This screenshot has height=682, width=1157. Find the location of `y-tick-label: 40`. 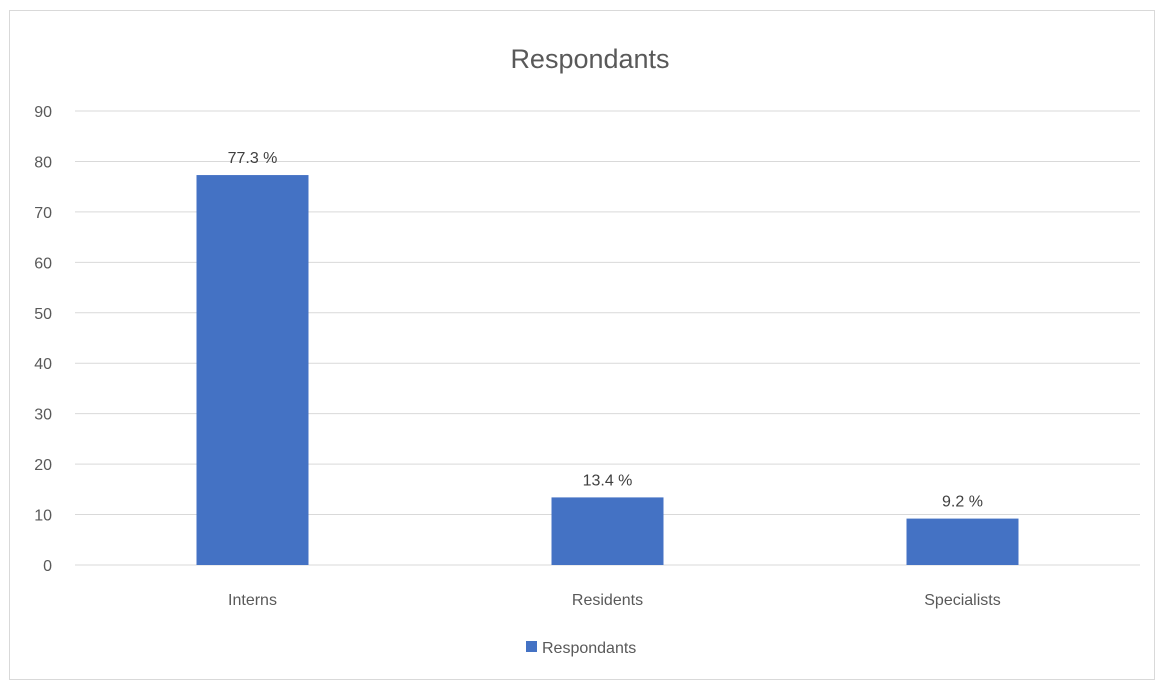

y-tick-label: 40 is located at coordinates (43, 364).